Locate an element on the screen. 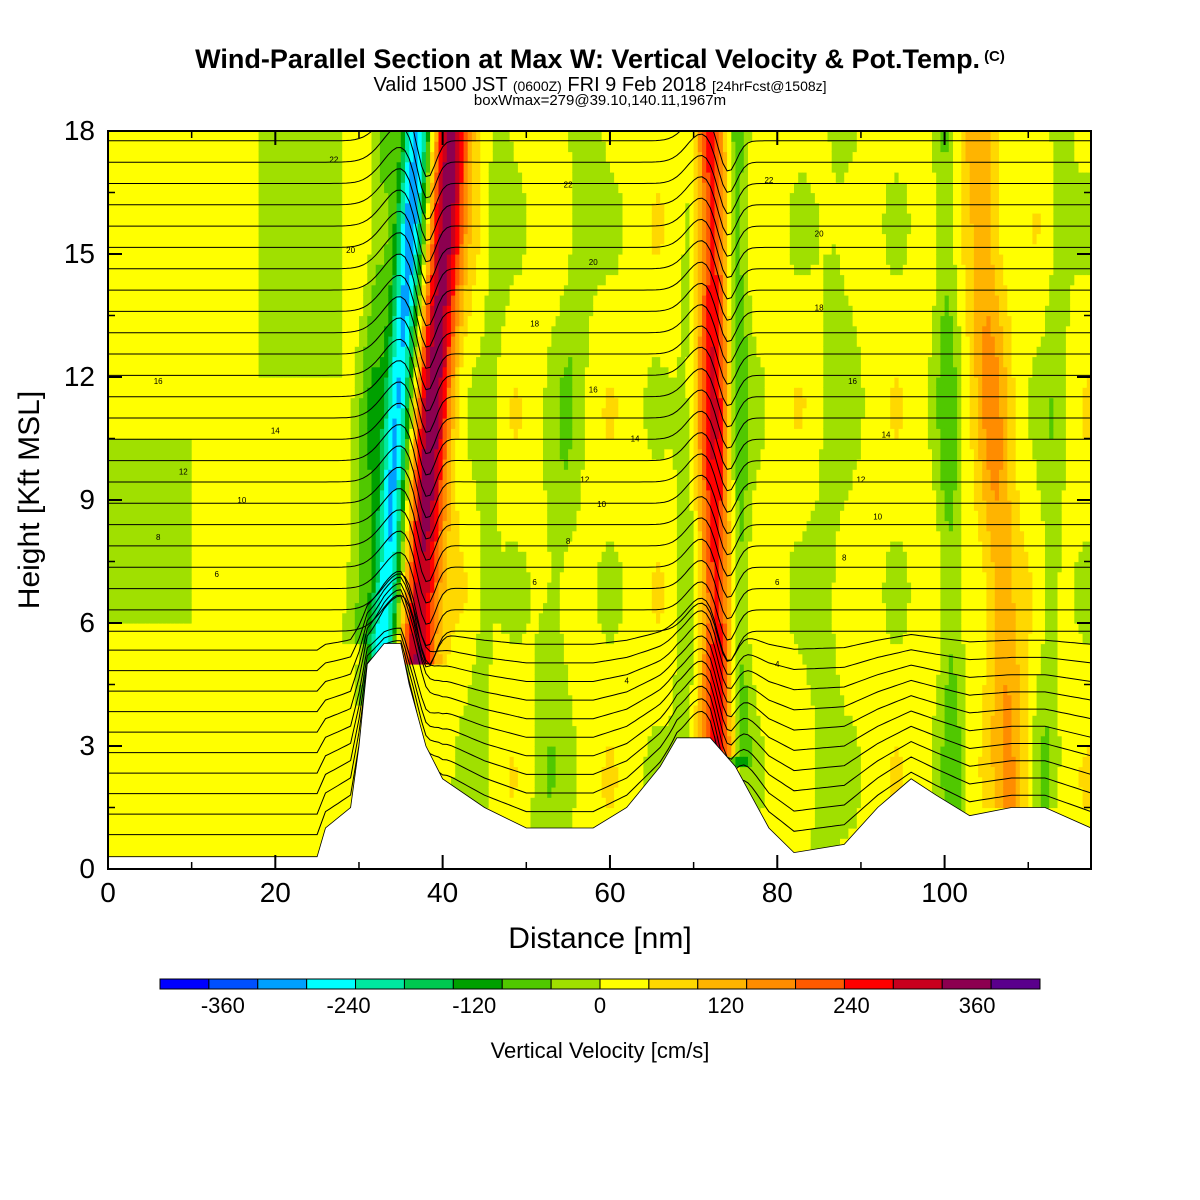 The height and width of the screenshot is (1200, 1200). valid-time: Valid 1500 JST is located at coordinates (440, 85).